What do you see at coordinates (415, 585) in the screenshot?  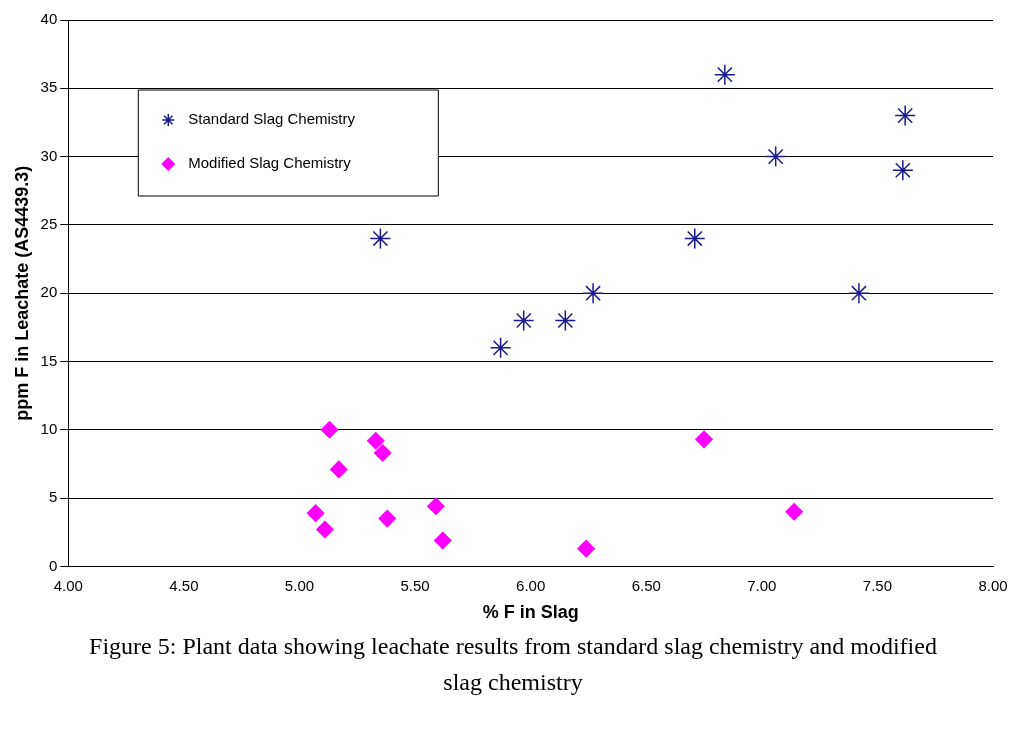 I see `x-tick-label: 5.50` at bounding box center [415, 585].